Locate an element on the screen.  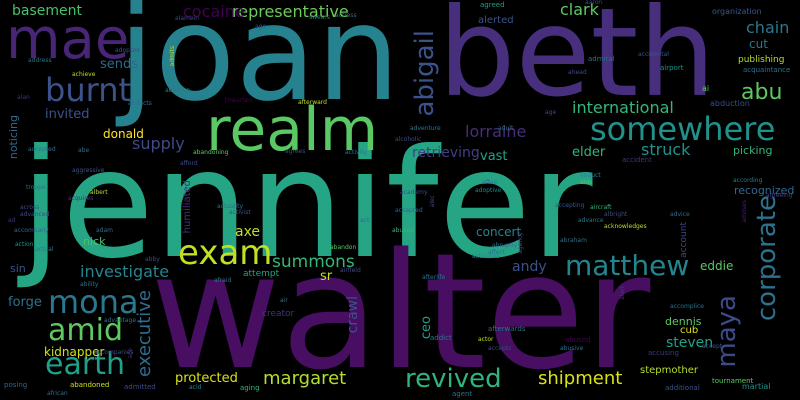
word-advantage: accompanies is located at coordinates (114, 352).